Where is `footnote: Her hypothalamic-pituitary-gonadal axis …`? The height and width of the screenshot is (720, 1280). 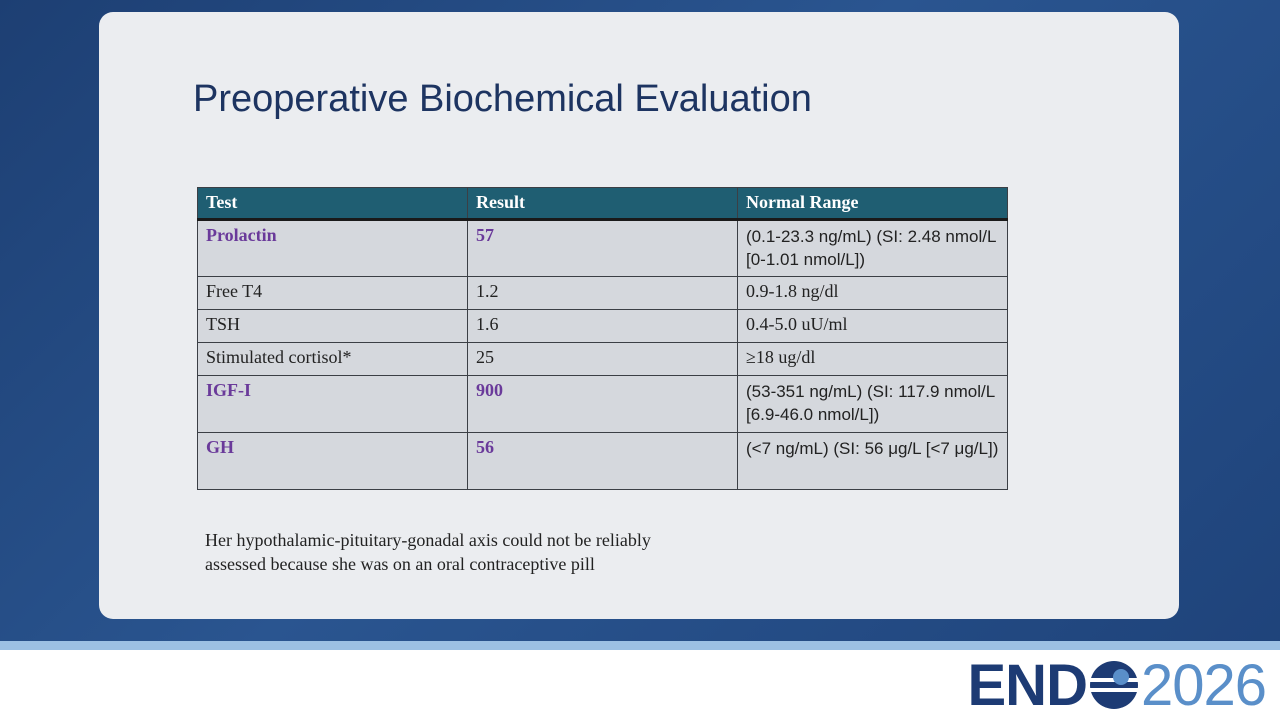
footnote: Her hypothalamic-pituitary-gonadal axis … is located at coordinates (428, 552).